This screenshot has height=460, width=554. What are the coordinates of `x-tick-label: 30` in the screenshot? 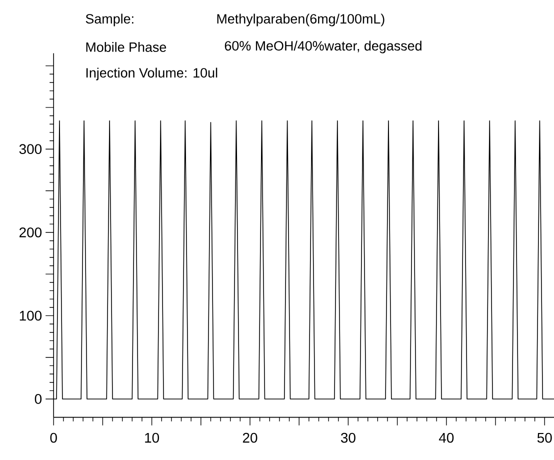 It's located at (348, 437).